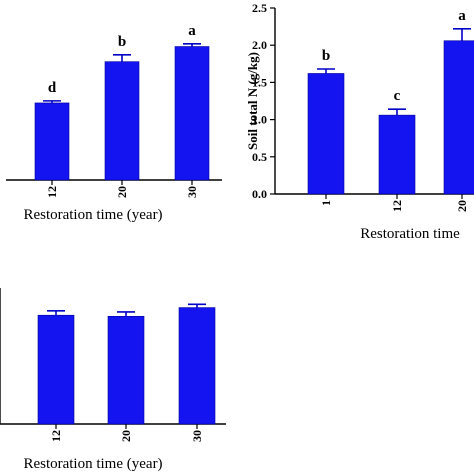 Image resolution: width=474 pixels, height=474 pixels. Describe the element at coordinates (259, 194) in the screenshot. I see `y-tick-label: 0.0` at that location.